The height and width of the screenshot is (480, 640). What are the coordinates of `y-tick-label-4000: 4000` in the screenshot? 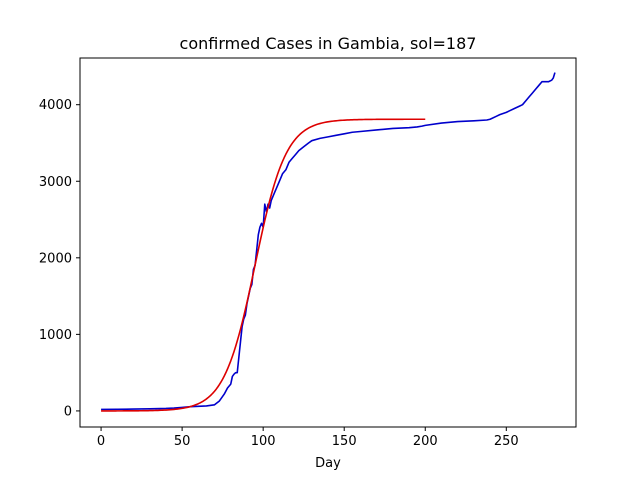 It's located at (55, 105).